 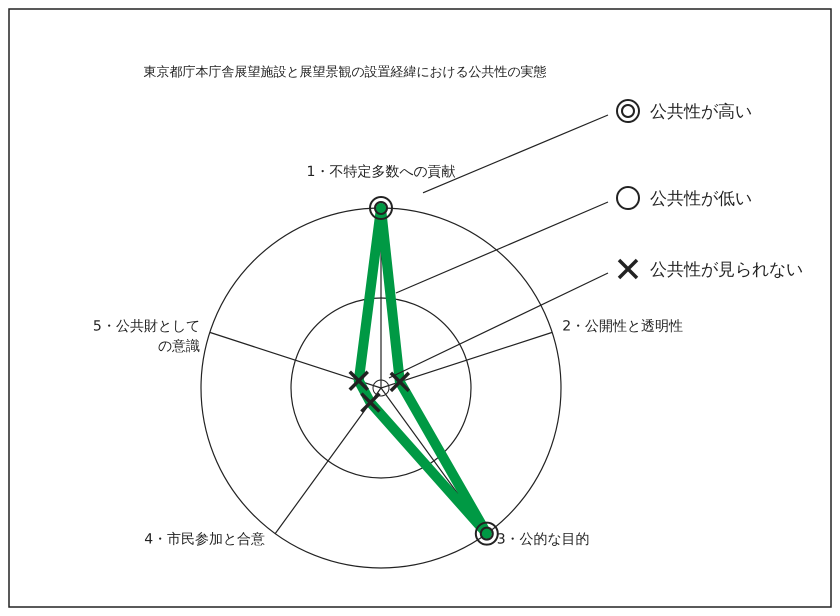 What do you see at coordinates (623, 326) in the screenshot?
I see `spoke-label: 2・公開性と透明性` at bounding box center [623, 326].